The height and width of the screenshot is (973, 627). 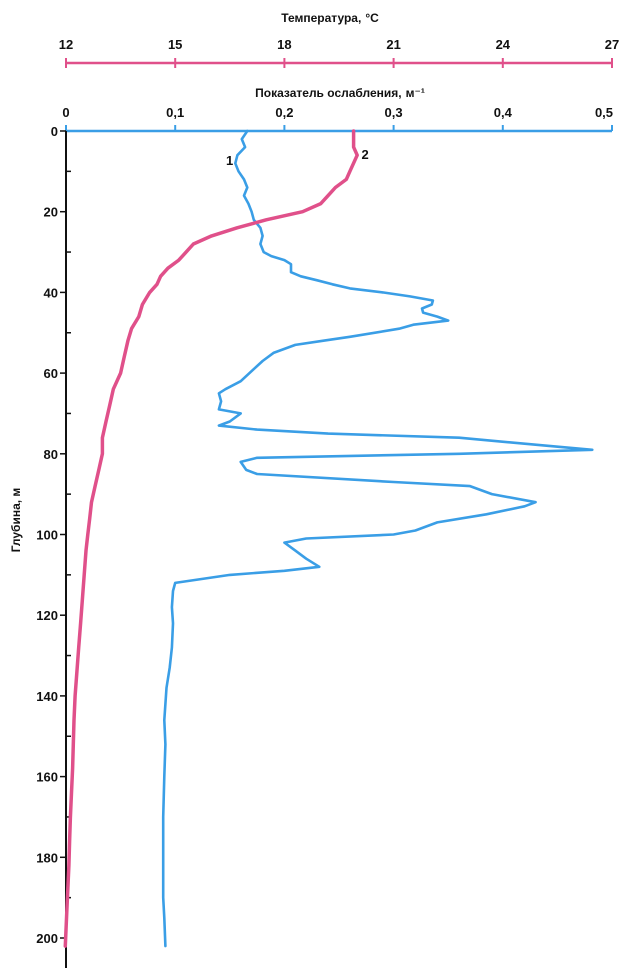 I want to click on attenuation-axis-title: Показатель ослабления, м⁻¹, so click(x=340, y=93).